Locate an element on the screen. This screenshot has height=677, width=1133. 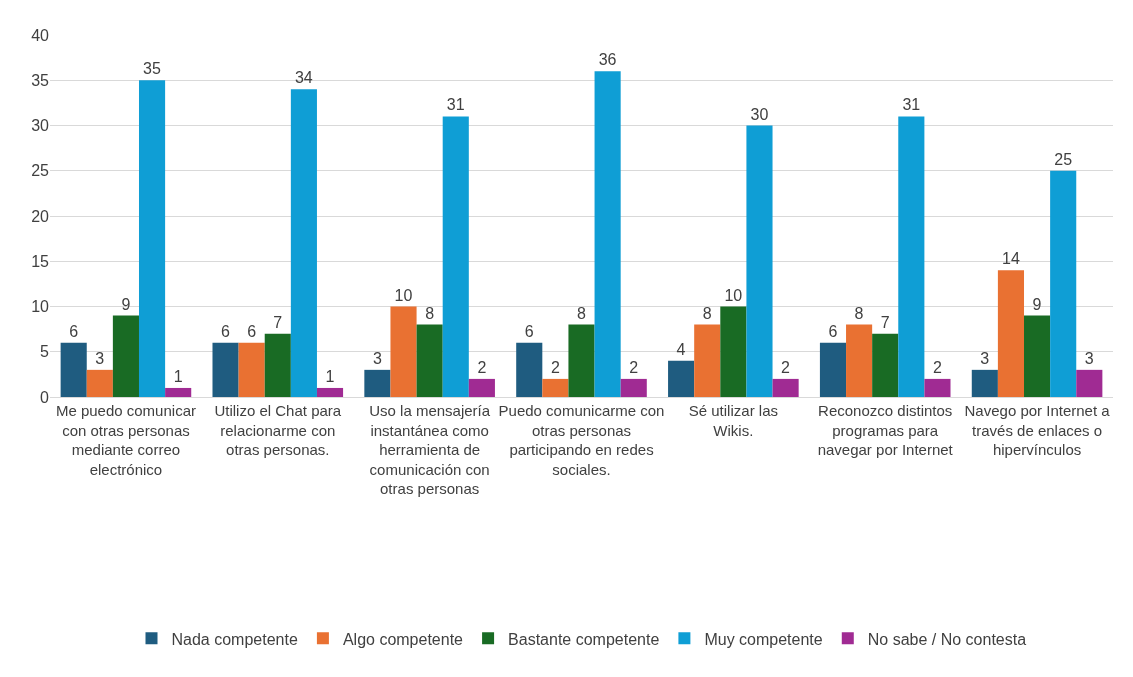
data-label: 30 is located at coordinates (759, 114).